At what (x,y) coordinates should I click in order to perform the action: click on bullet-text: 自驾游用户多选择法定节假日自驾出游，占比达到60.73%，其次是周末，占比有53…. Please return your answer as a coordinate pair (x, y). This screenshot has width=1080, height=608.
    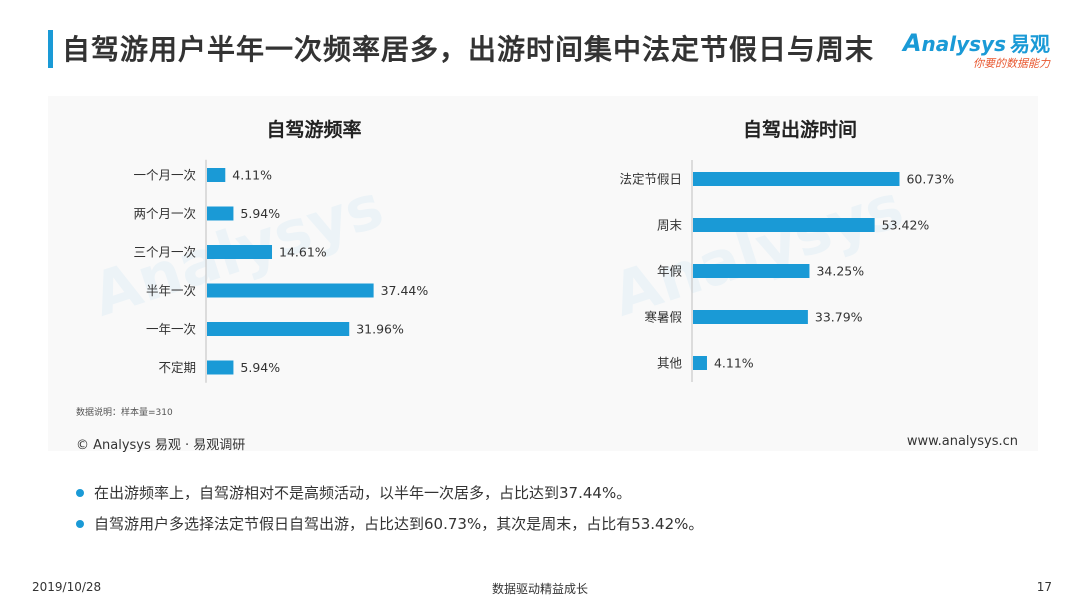
    Looking at the image, I should click on (399, 524).